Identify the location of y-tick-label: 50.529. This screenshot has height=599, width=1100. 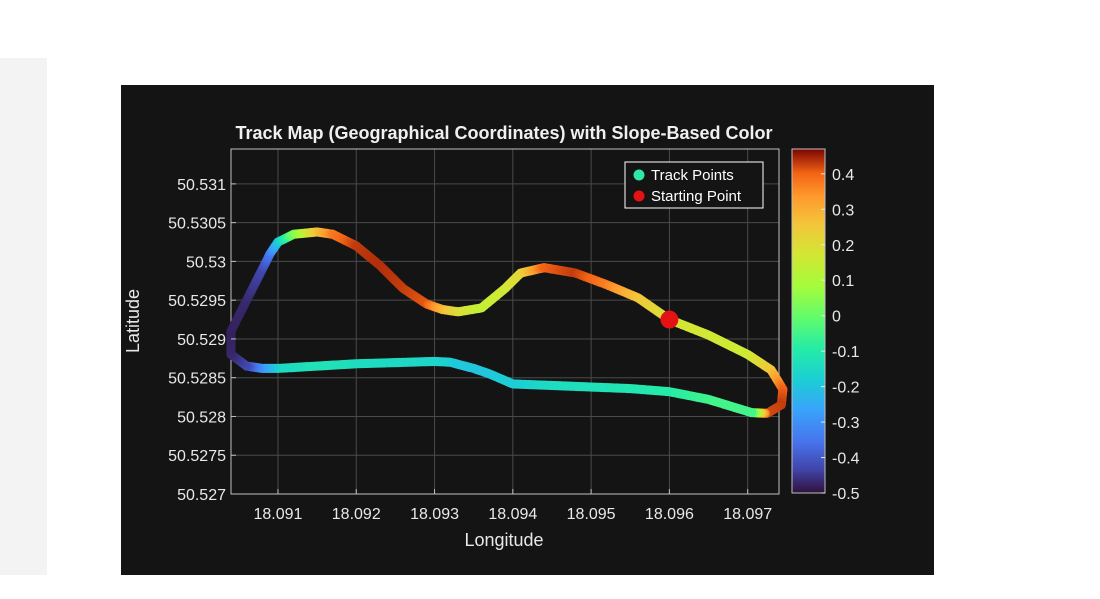
(201, 340).